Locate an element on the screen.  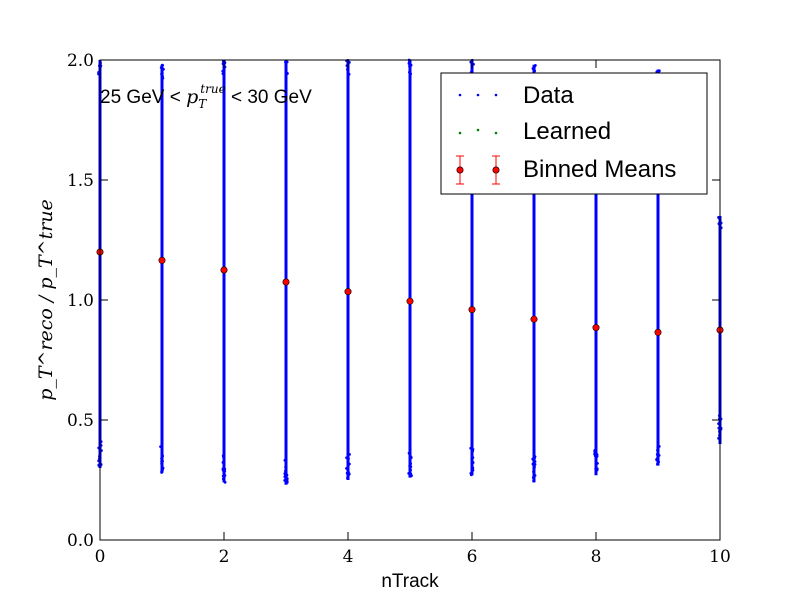
legend: Data Learned Binned Means is located at coordinates (574, 133).